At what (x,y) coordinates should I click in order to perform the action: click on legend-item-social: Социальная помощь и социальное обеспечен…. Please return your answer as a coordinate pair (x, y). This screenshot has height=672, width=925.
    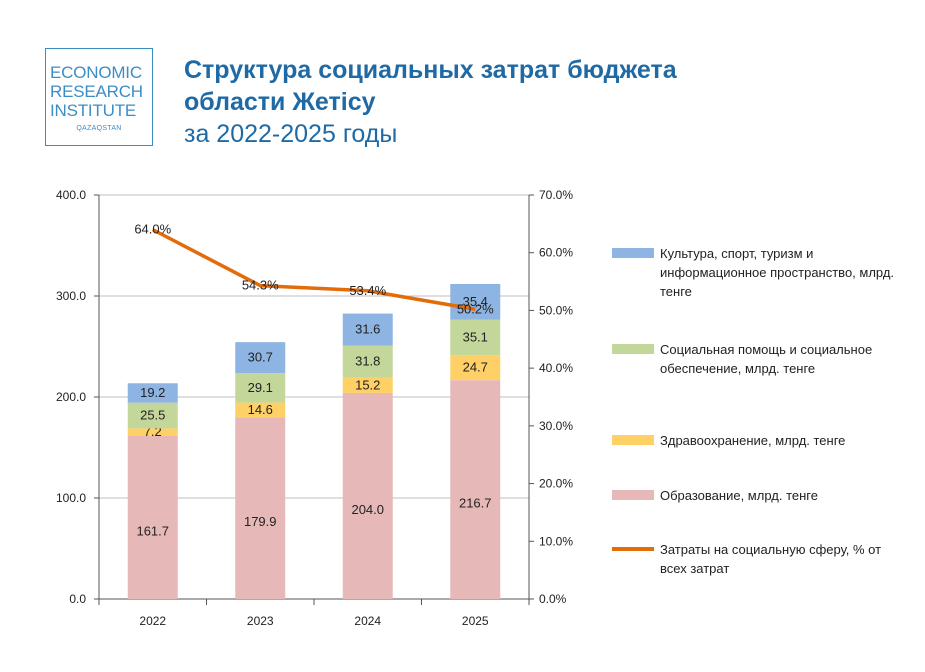
    Looking at the image, I should click on (758, 359).